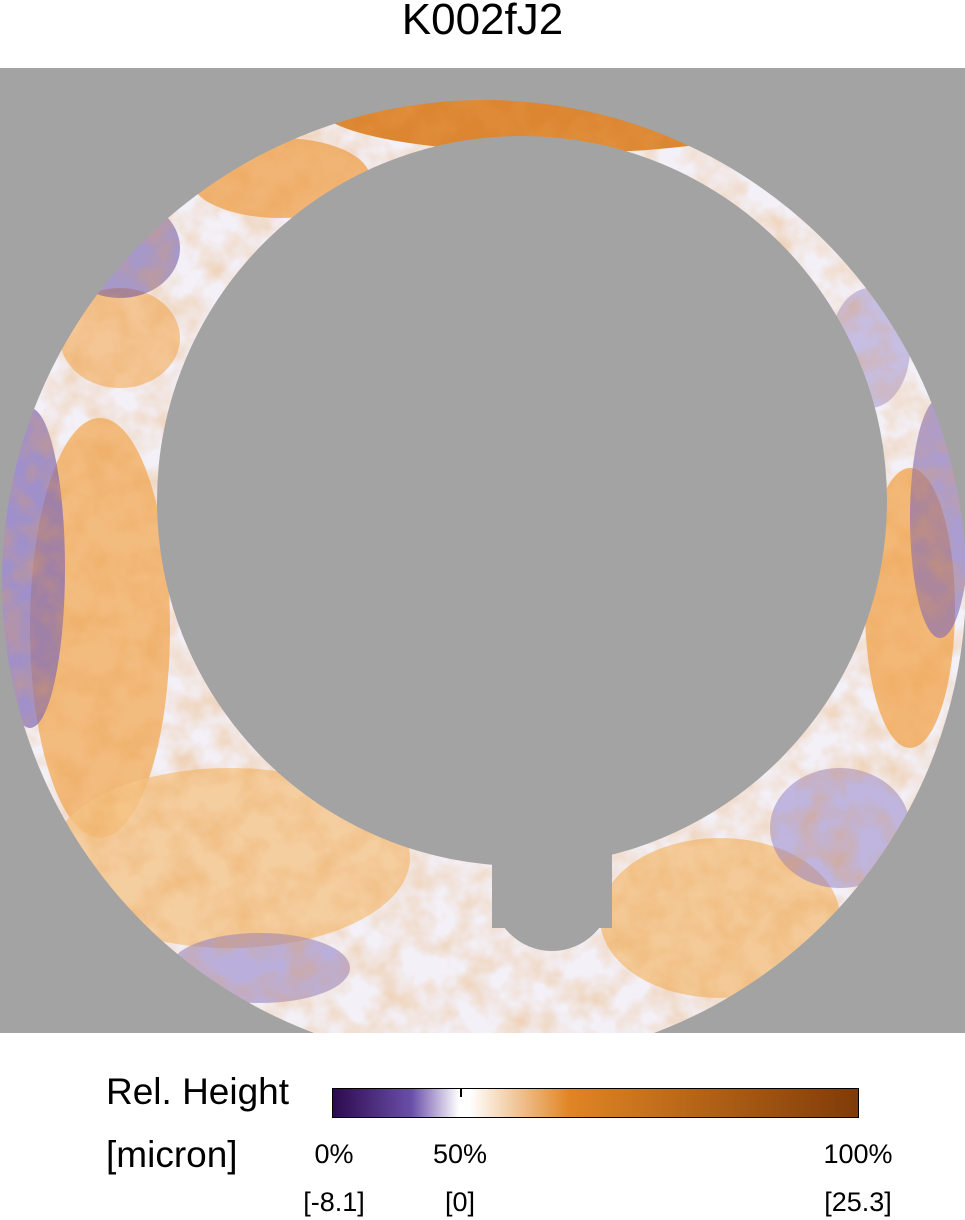  Describe the element at coordinates (595, 1103) in the screenshot. I see `colorbar` at that location.